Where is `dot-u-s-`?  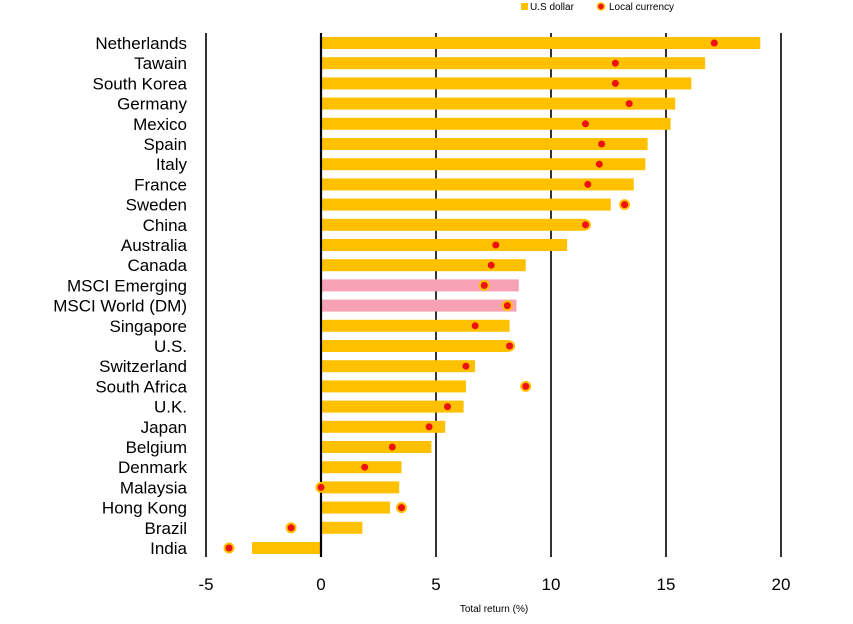
dot-u-s- is located at coordinates (510, 346).